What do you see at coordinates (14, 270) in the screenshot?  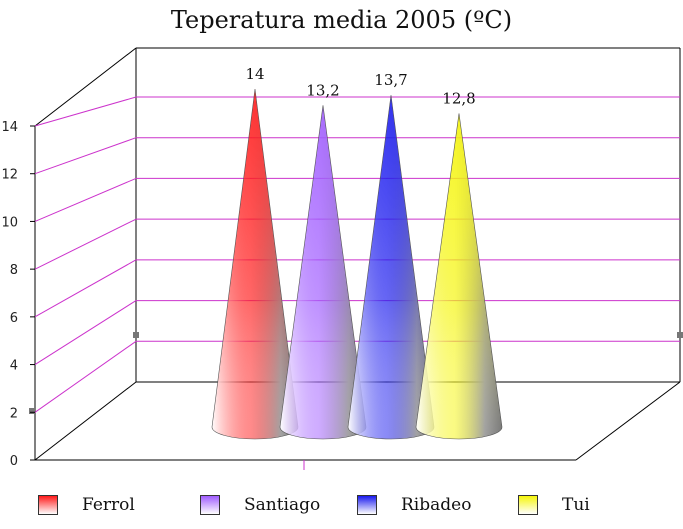 I see `y-tick-label: 8` at bounding box center [14, 270].